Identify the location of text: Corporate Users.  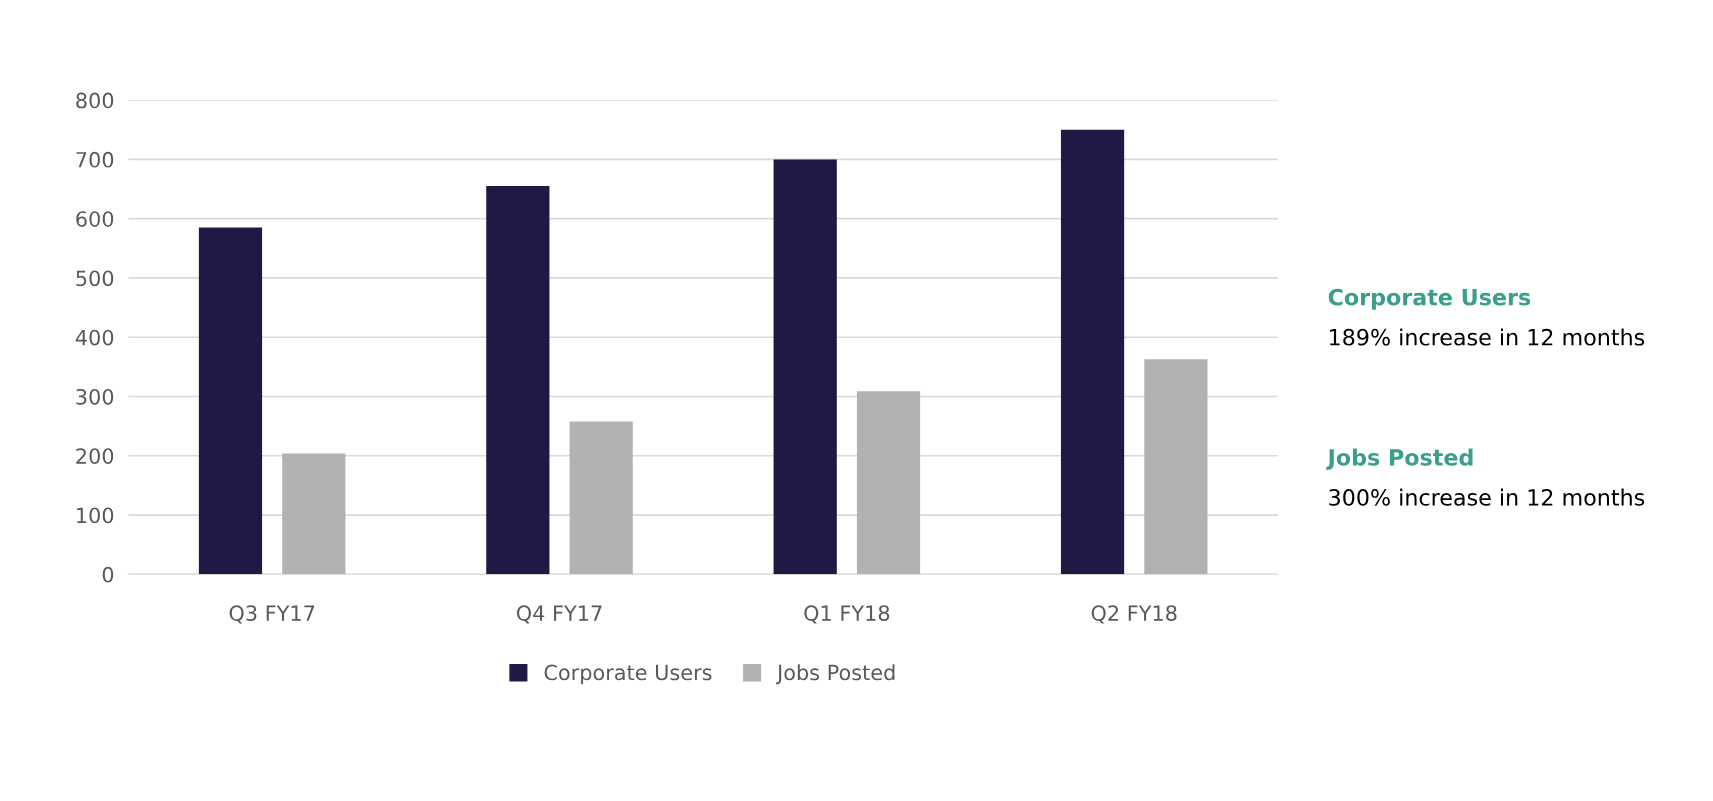
(1429, 299).